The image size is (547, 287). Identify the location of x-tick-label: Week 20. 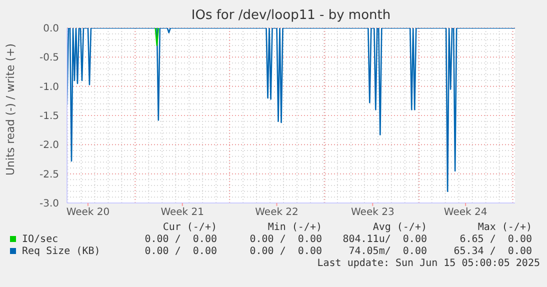
(88, 212).